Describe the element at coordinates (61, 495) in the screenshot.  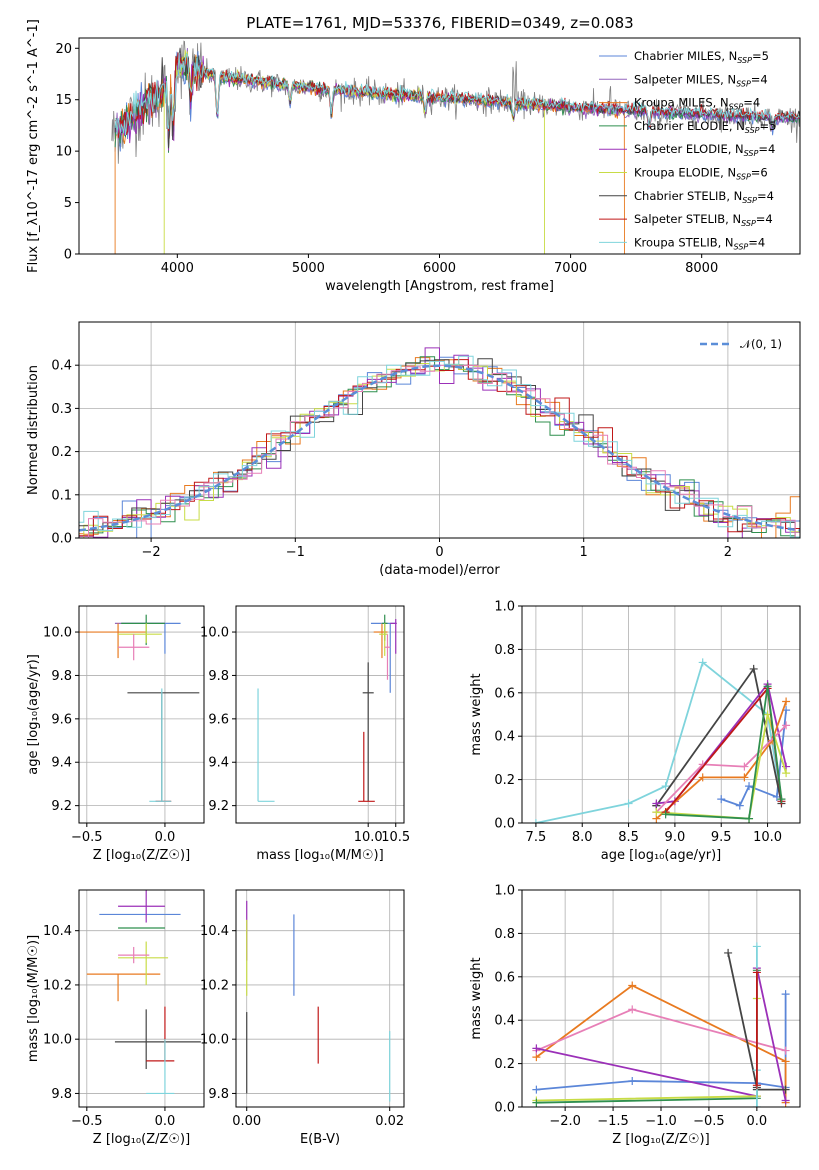
I see `y-tick-label: 0.1` at that location.